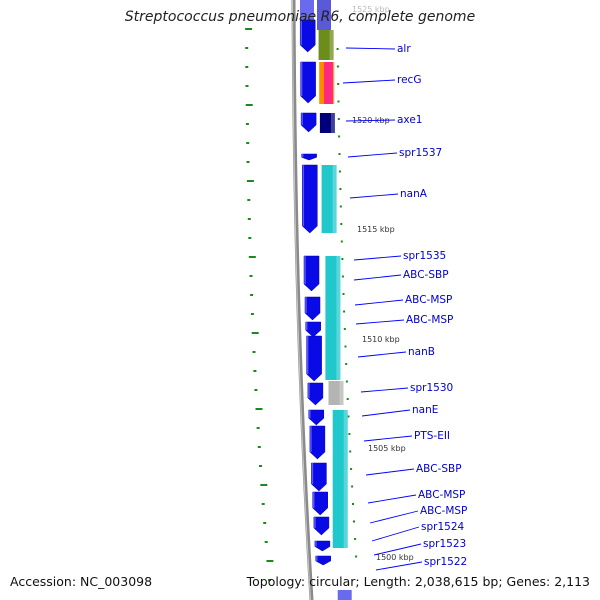  I want to click on feature-layer, so click(325, 300).